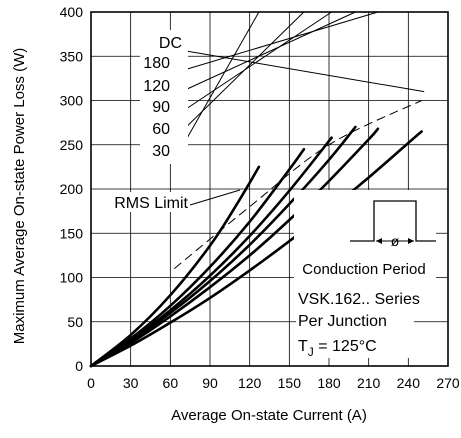 The width and height of the screenshot is (461, 438). What do you see at coordinates (250, 383) in the screenshot?
I see `x-tick-label: 120` at bounding box center [250, 383].